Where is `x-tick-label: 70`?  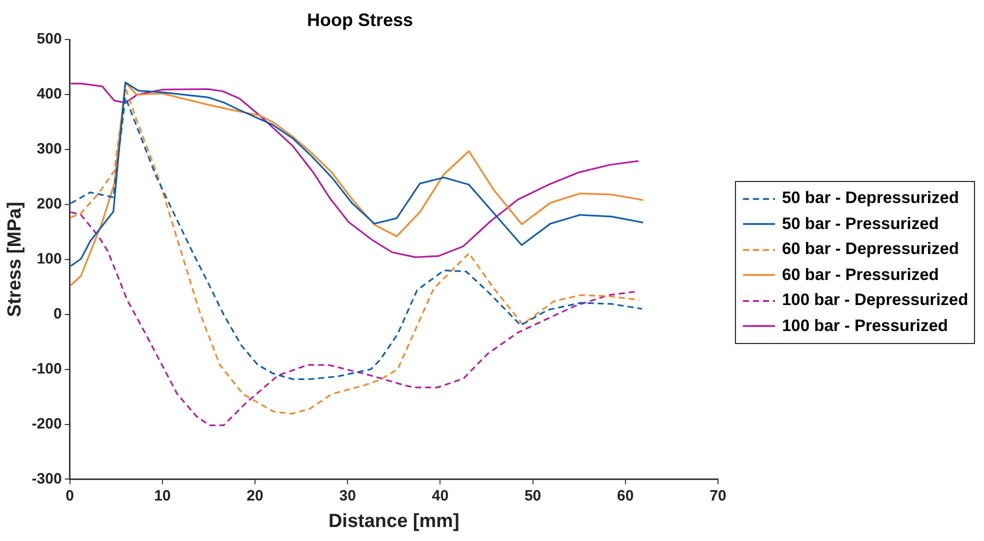
x-tick-label: 70 is located at coordinates (718, 495).